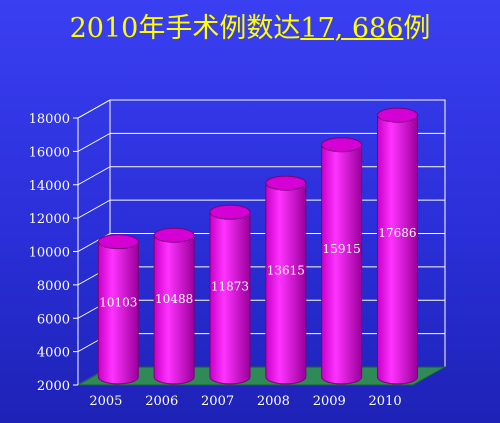 Image resolution: width=500 pixels, height=423 pixels. I want to click on x-tick-label: 2007, so click(217, 401).